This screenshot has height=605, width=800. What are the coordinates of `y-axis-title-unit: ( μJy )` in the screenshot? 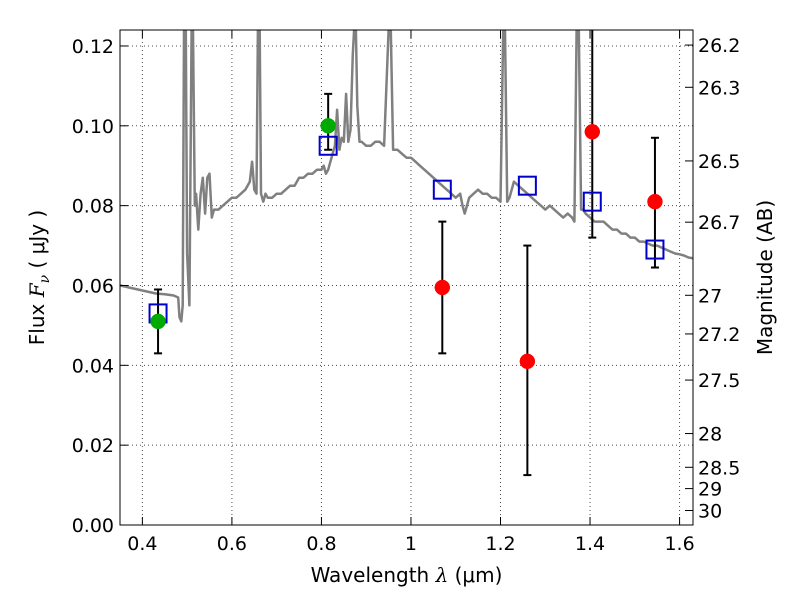 It's located at (37, 242).